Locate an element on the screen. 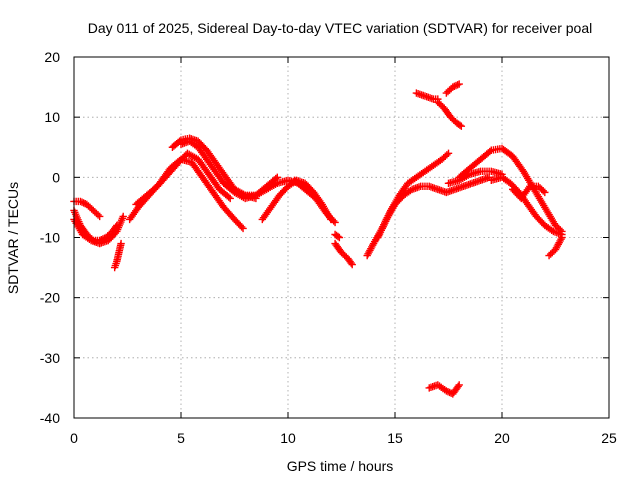 The image size is (640, 480). y-tick-label: -30 is located at coordinates (50, 358).